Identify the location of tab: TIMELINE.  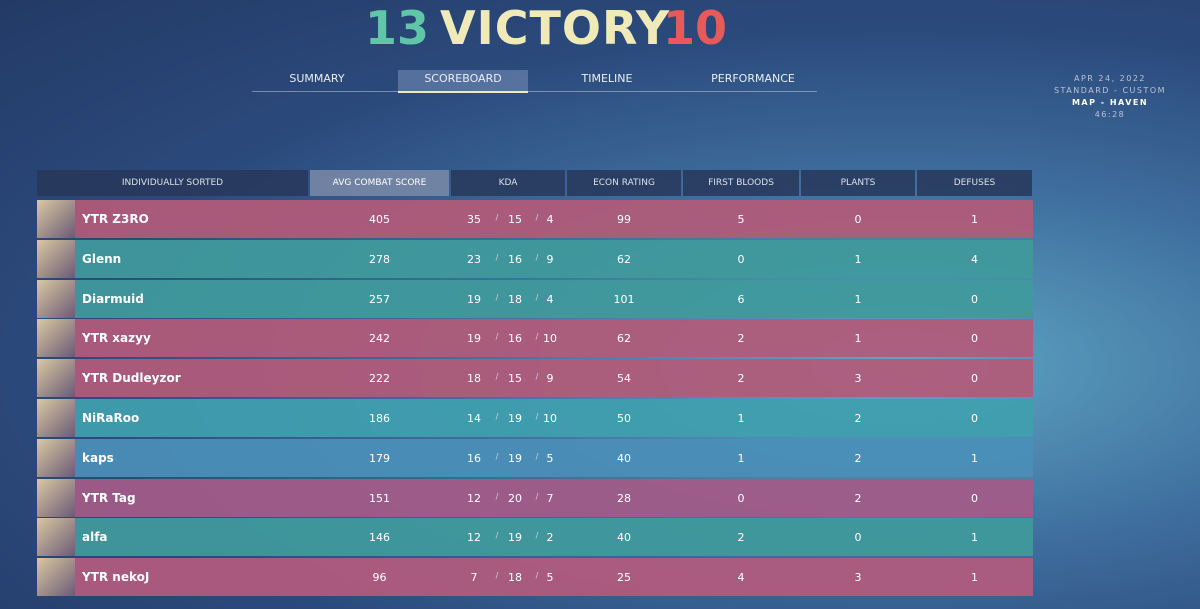
(607, 78).